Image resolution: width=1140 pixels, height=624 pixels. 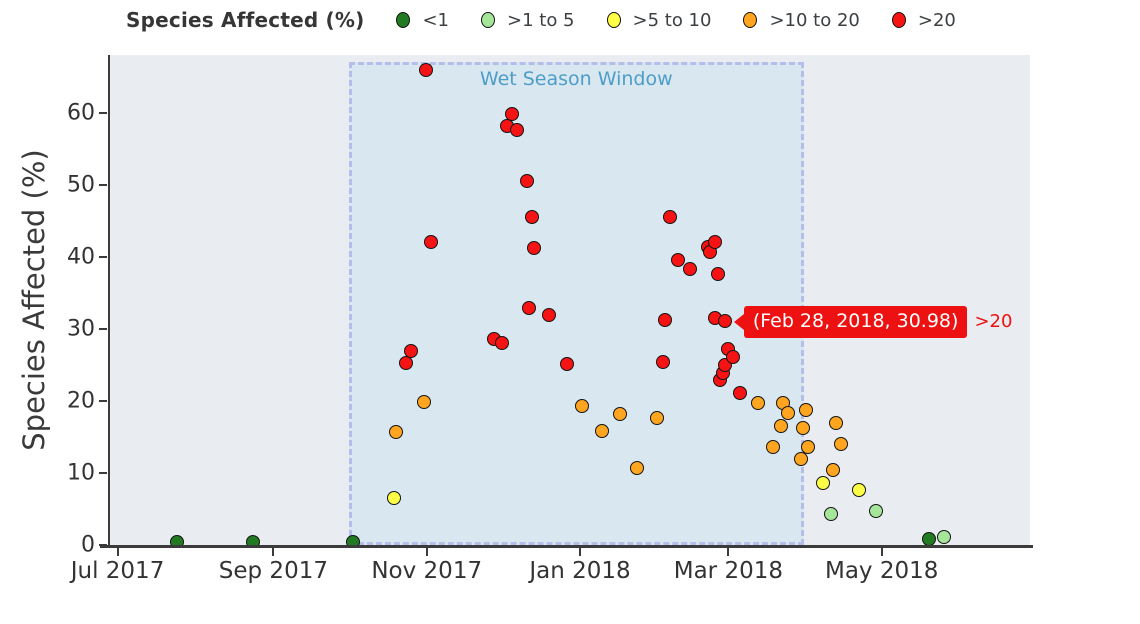 I want to click on legend-item-1to5: >1 to 5, so click(x=528, y=20).